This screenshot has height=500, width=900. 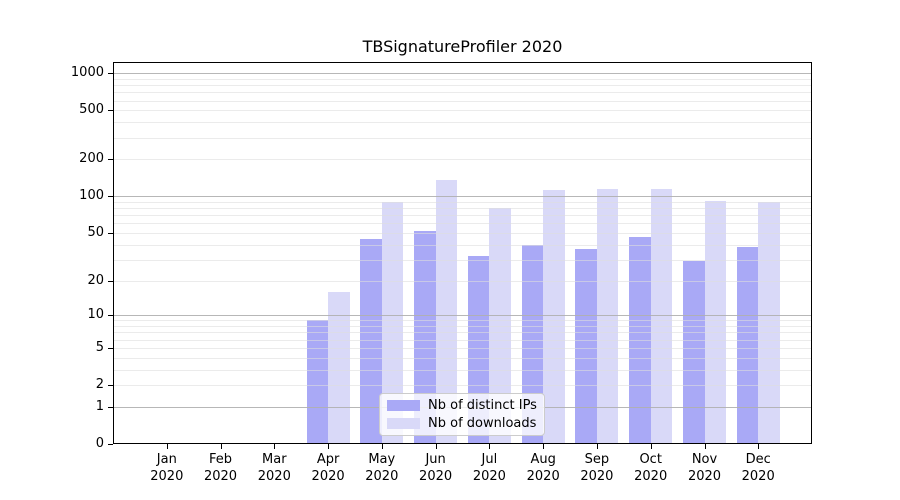 What do you see at coordinates (462, 46) in the screenshot?
I see `chart-title: TBSignatureProfiler 2020` at bounding box center [462, 46].